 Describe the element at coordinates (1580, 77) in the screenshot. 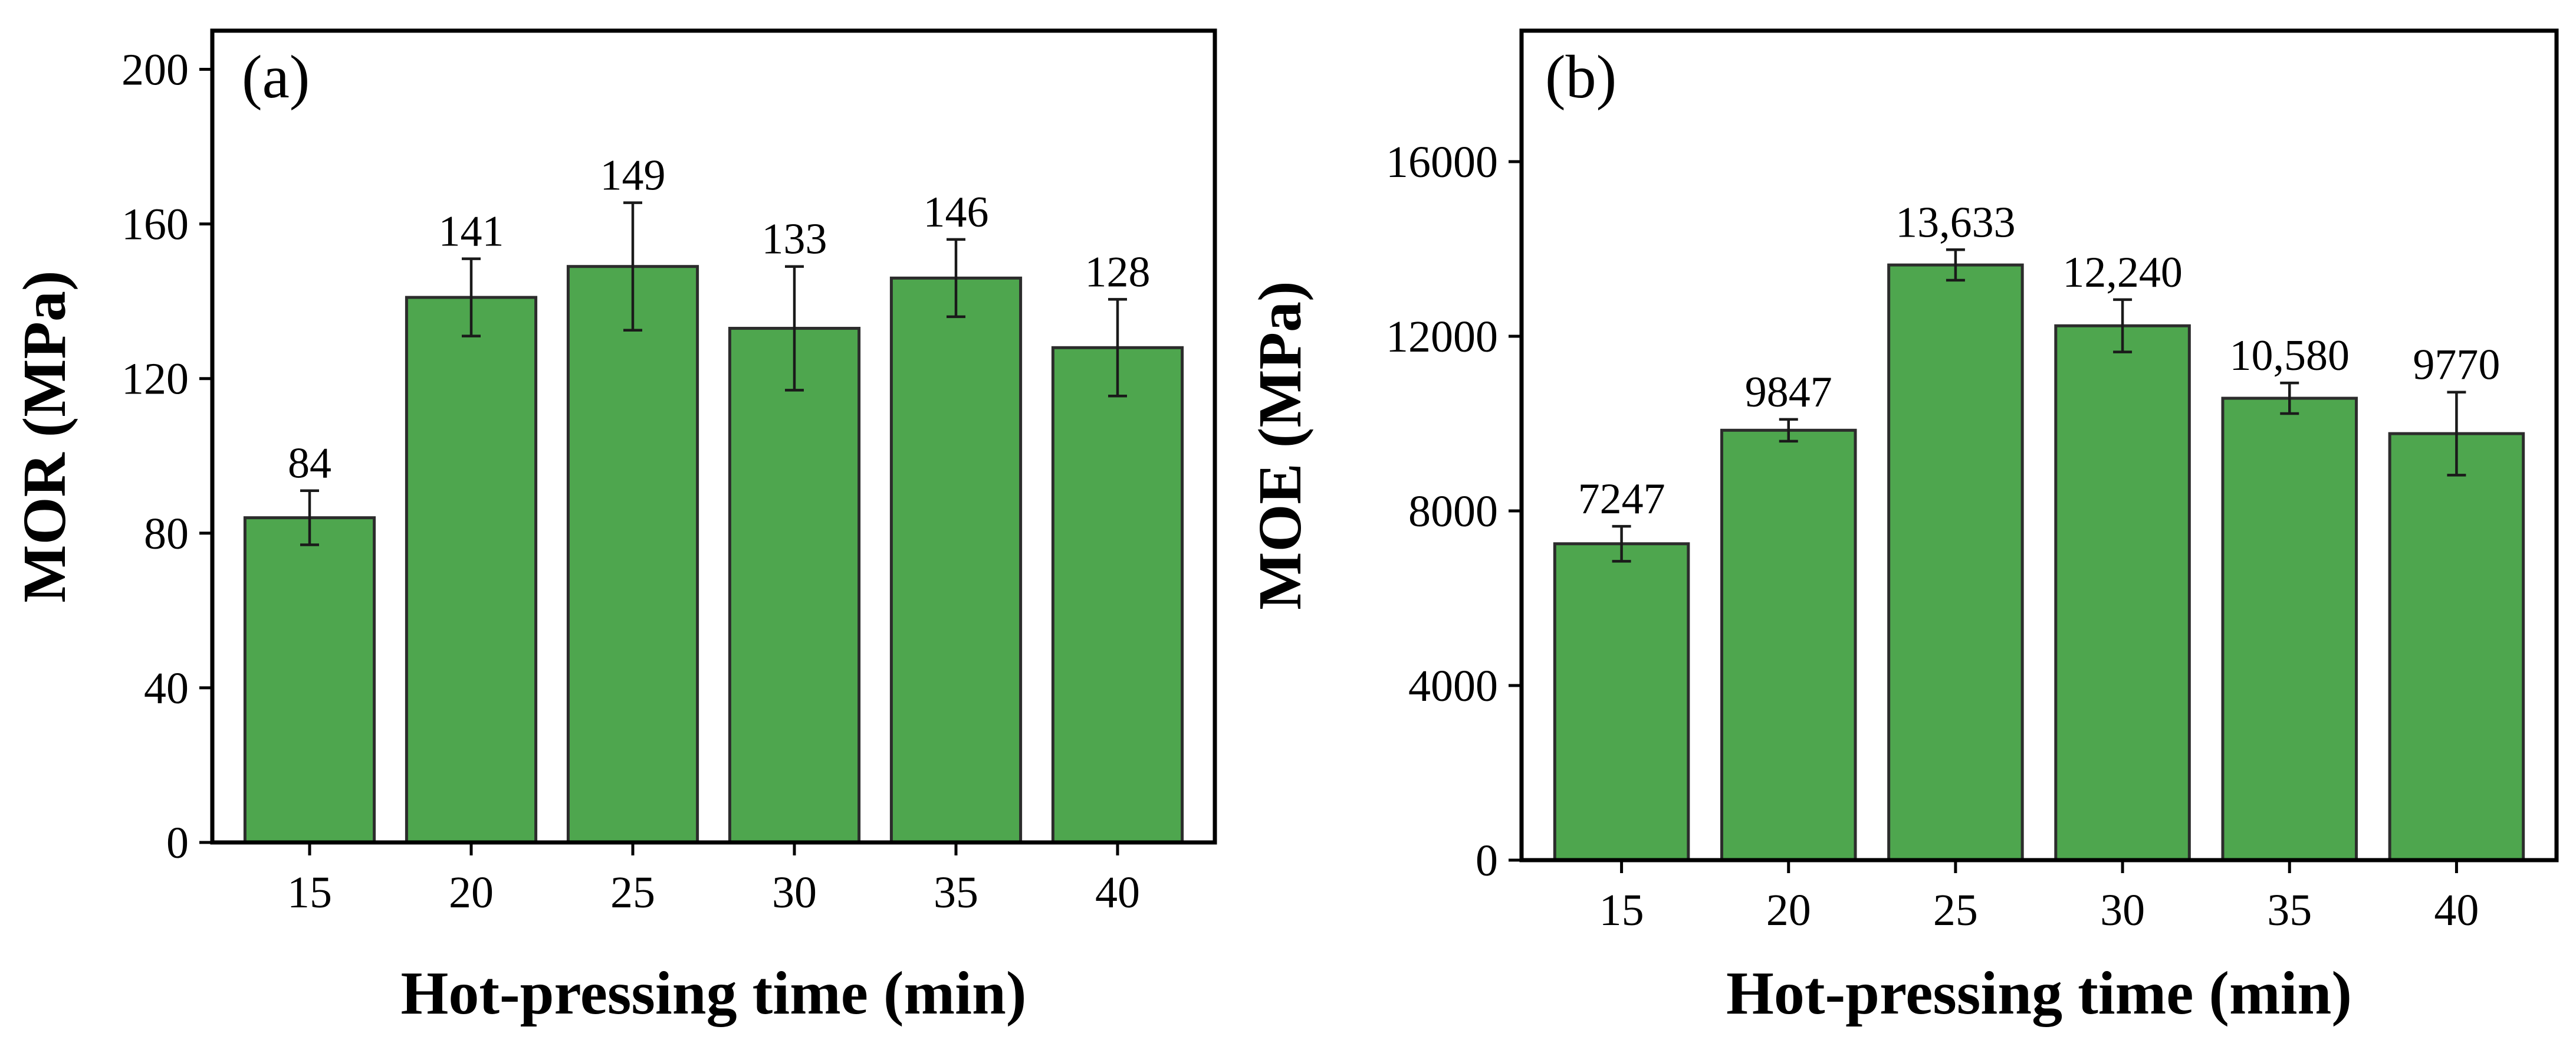

I see `panel-label: (b)` at that location.